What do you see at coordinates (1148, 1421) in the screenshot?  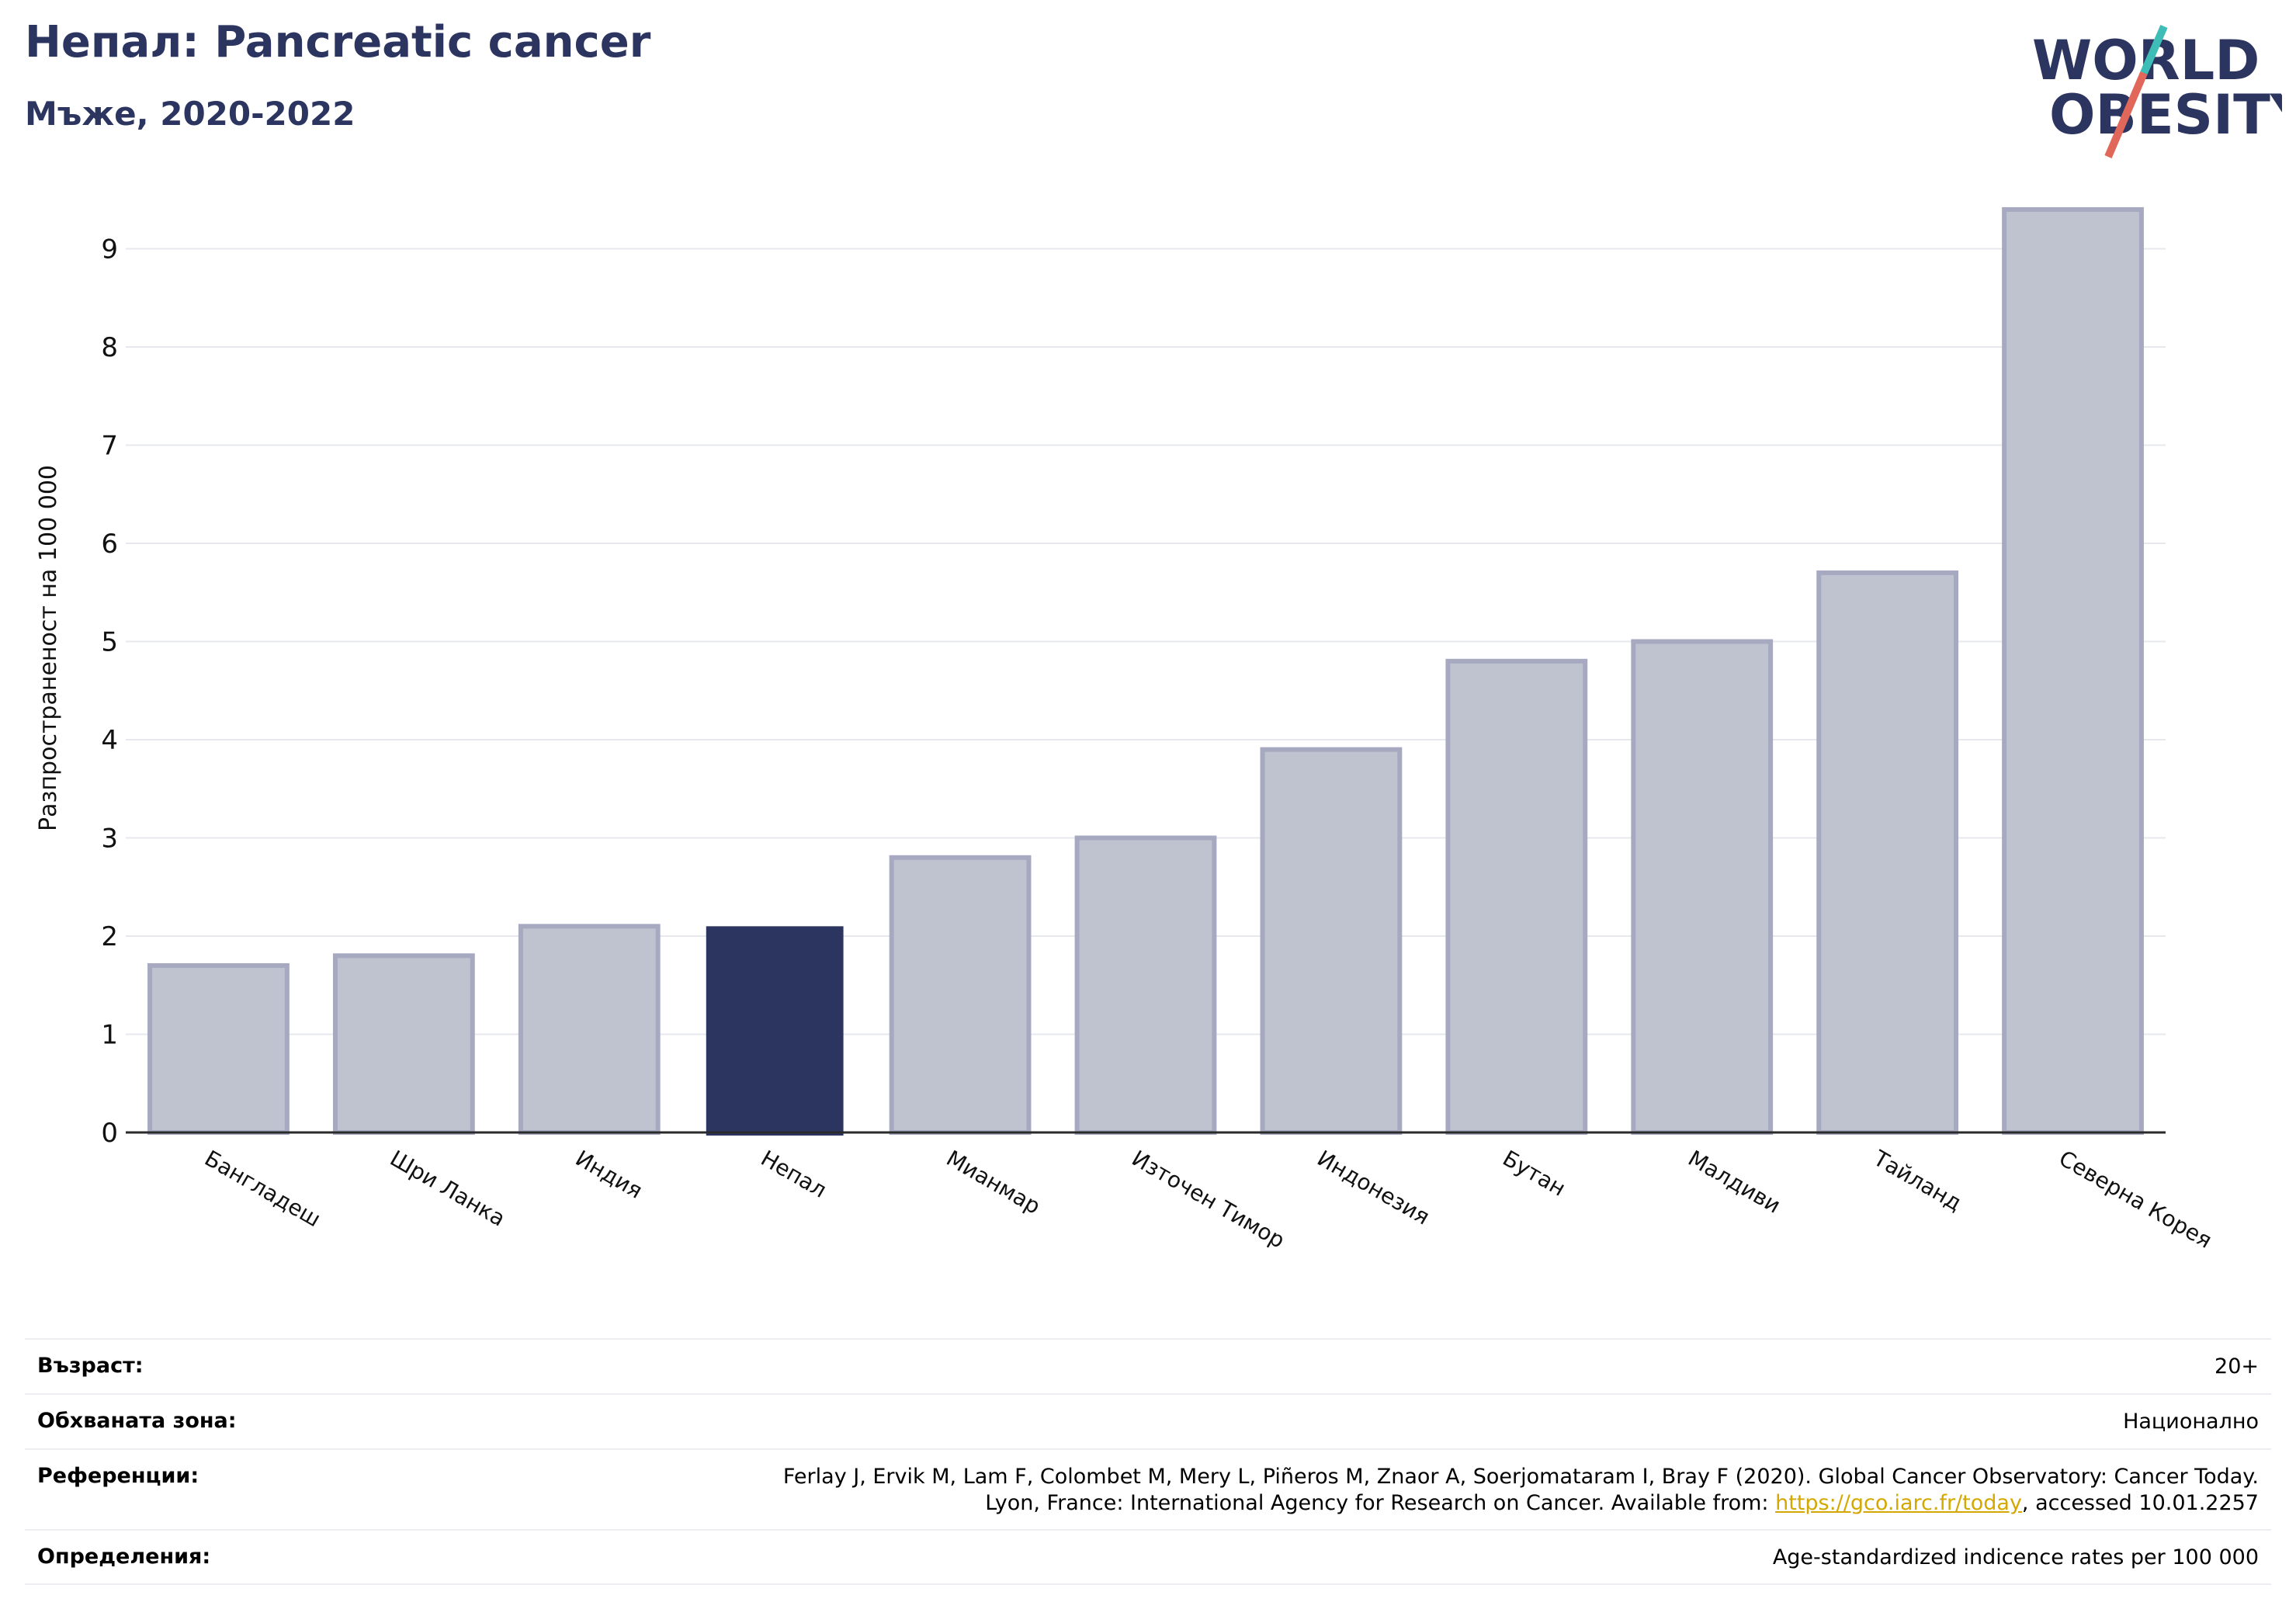 I see `info-row-area: Обхваната зона: Национално` at bounding box center [1148, 1421].